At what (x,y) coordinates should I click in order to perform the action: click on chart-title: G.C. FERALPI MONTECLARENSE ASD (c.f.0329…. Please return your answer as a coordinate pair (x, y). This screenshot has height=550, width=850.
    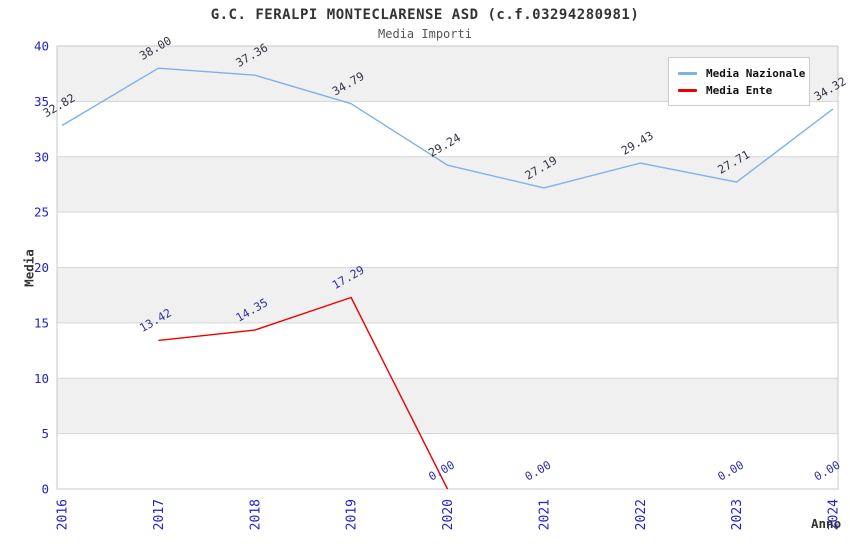
    Looking at the image, I should click on (425, 15).